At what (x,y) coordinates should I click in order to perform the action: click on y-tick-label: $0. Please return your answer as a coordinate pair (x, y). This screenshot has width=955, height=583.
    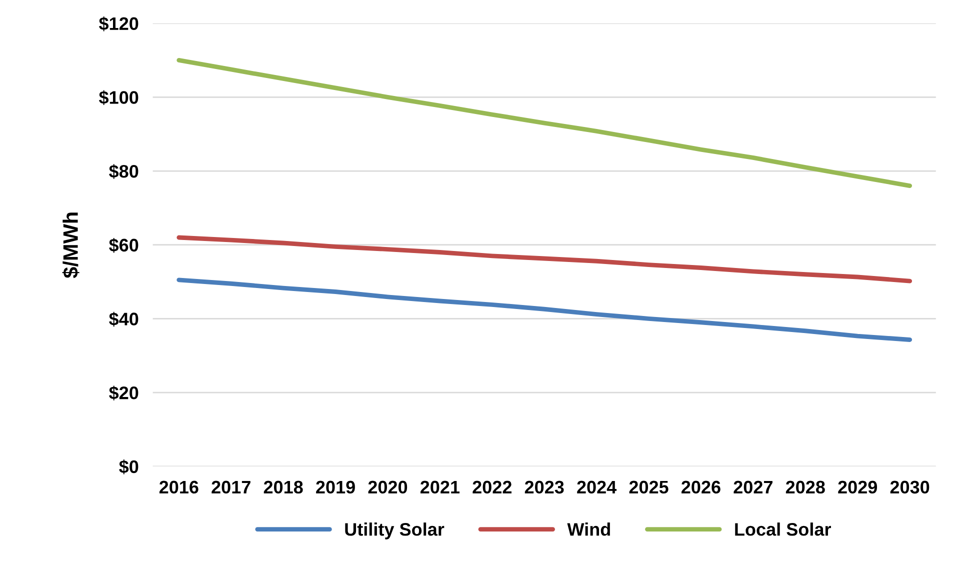
    Looking at the image, I should click on (128, 467).